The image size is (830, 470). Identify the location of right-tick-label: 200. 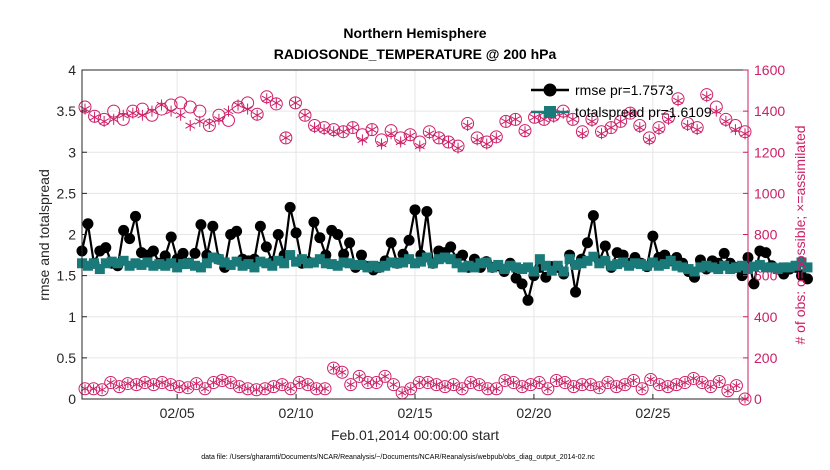
(766, 358).